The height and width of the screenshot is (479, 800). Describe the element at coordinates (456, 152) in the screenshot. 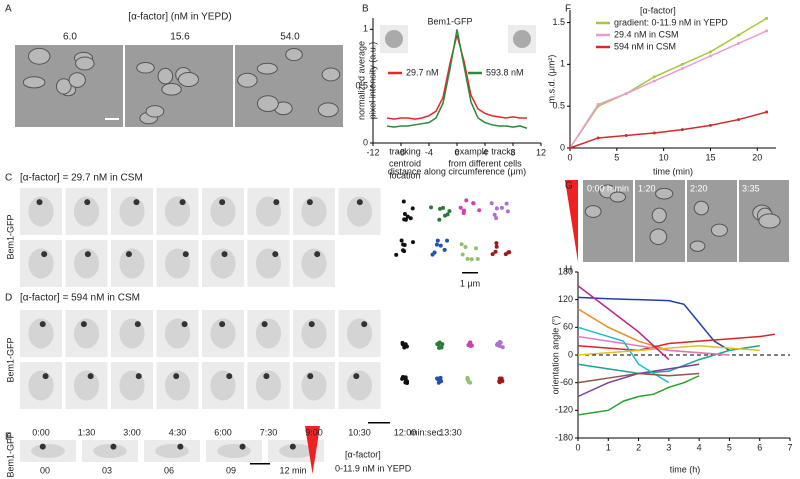

I see `x-tick-label: 0` at that location.